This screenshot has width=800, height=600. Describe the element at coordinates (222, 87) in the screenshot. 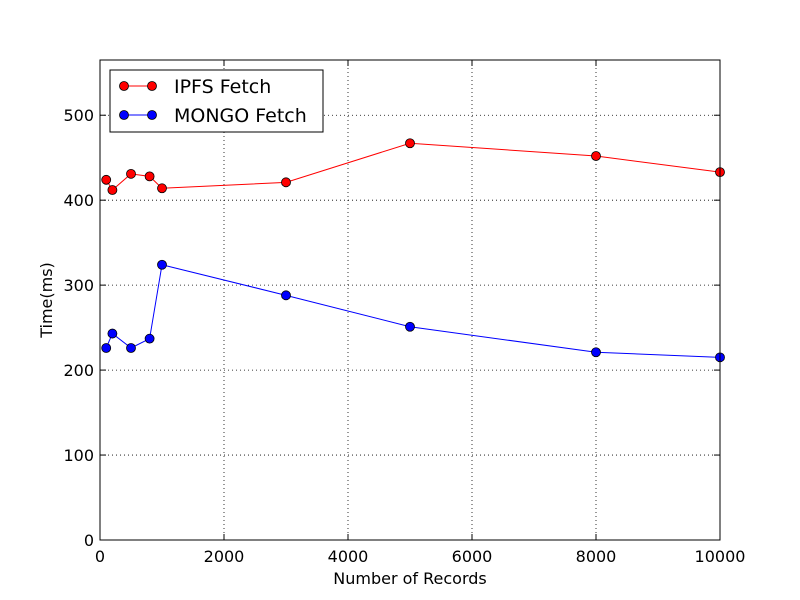

I see `legend-label-ipfs: IPFS Fetch` at that location.